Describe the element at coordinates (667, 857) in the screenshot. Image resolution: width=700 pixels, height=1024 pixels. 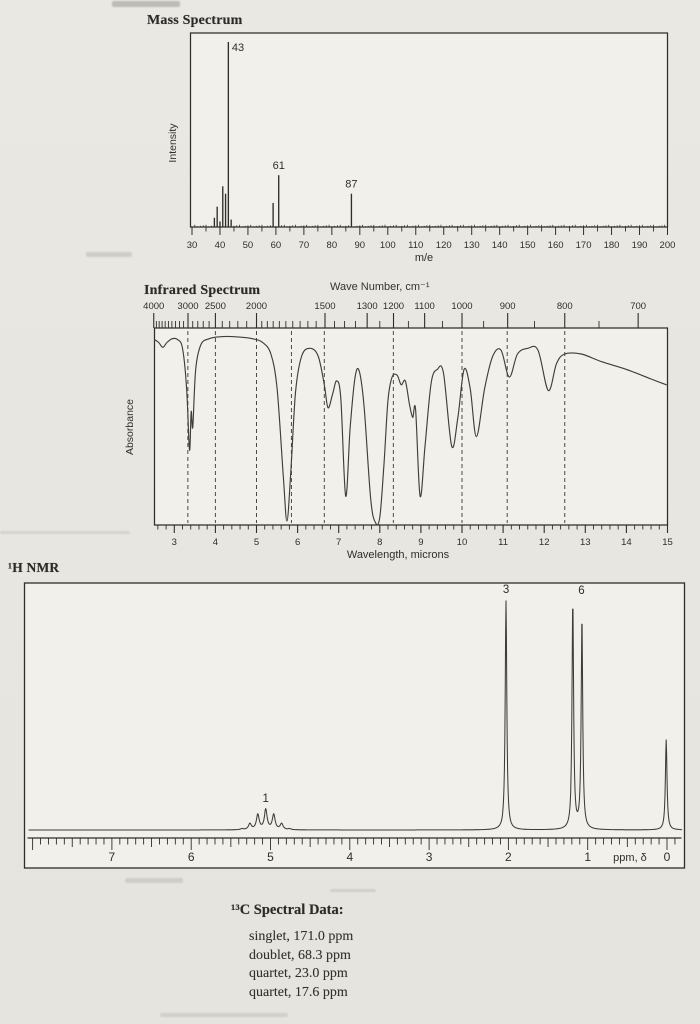
I see `nmr-tick-label: 0` at that location.